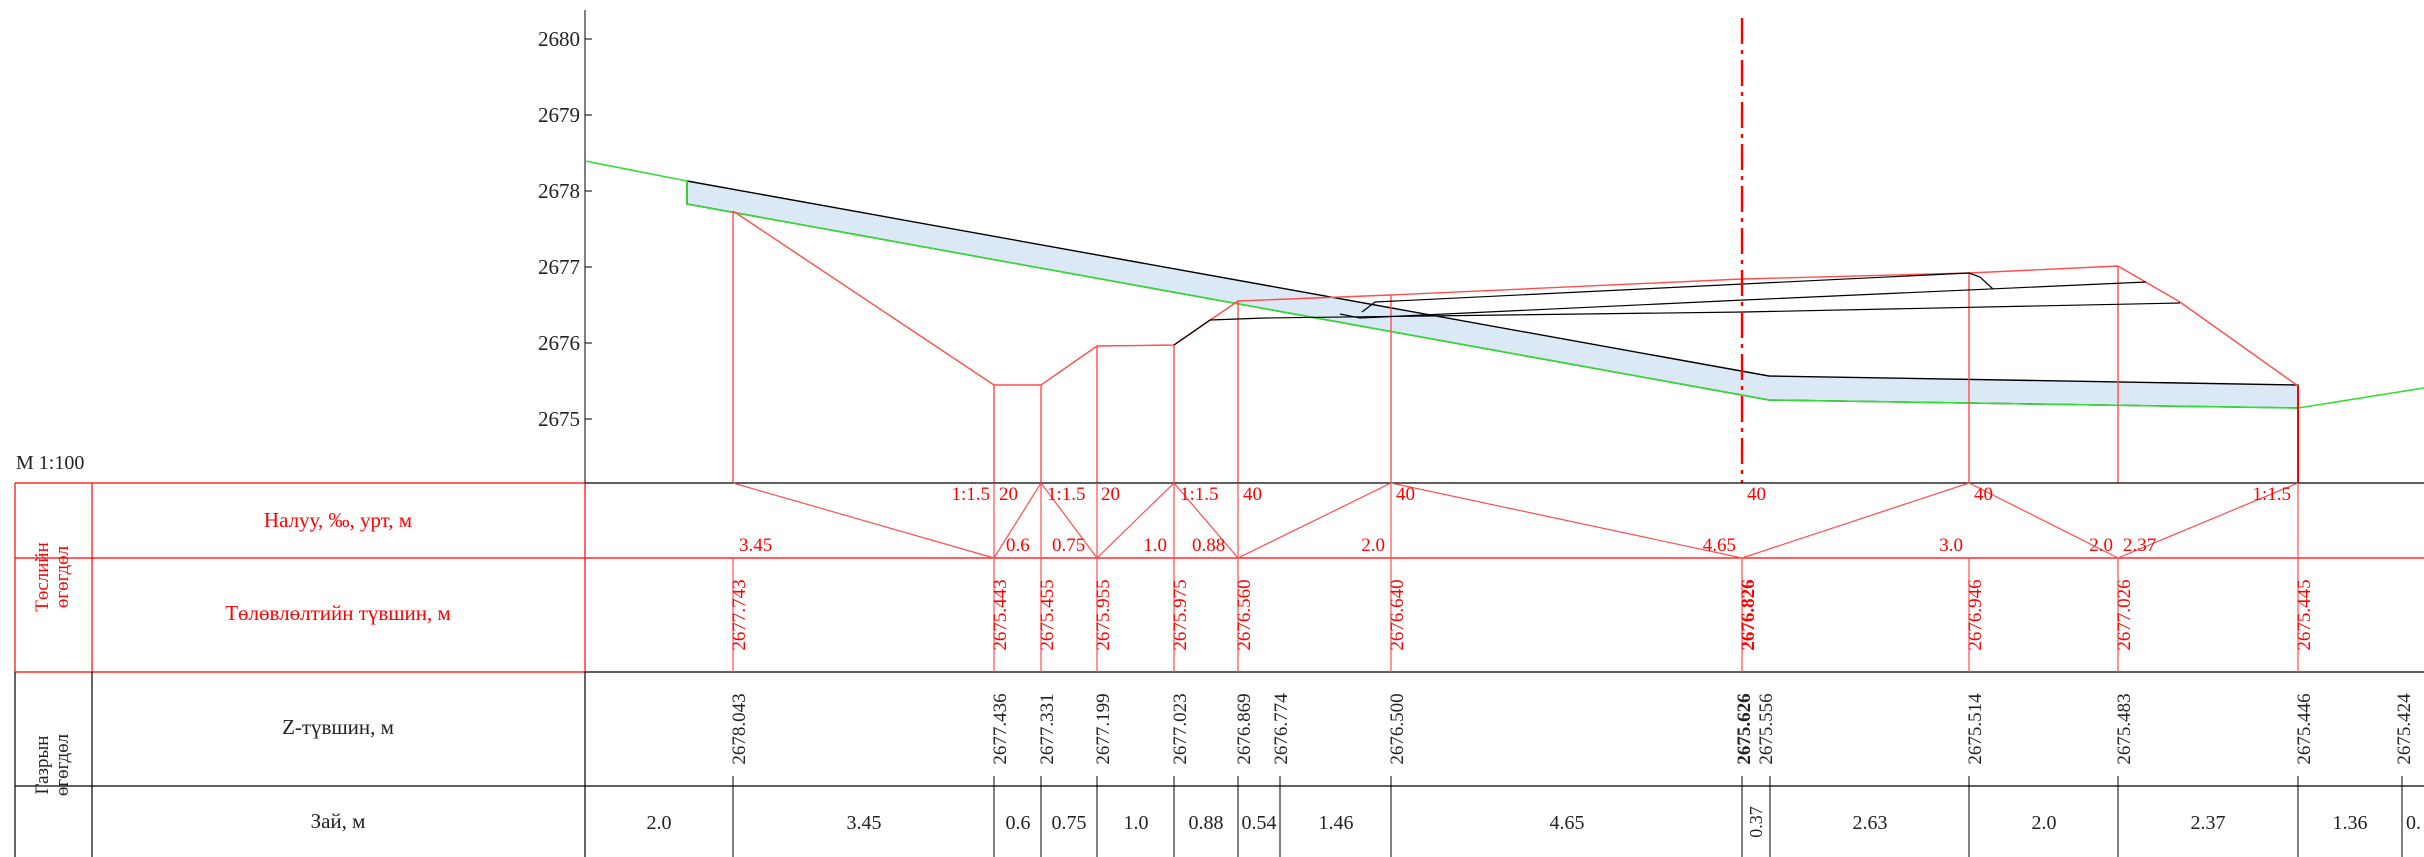  Describe the element at coordinates (1677, 324) in the screenshot. I see `pavement-layer-bottom` at that location.